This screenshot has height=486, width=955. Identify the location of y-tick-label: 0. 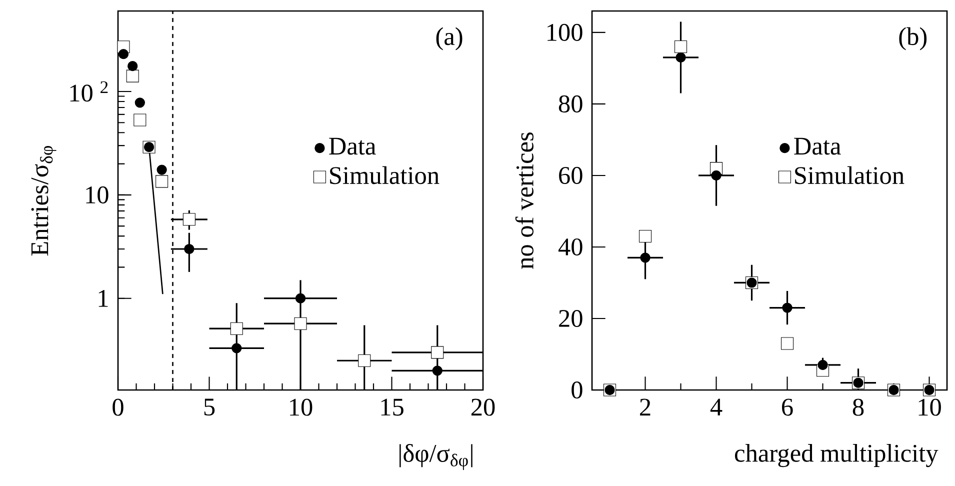
(577, 390).